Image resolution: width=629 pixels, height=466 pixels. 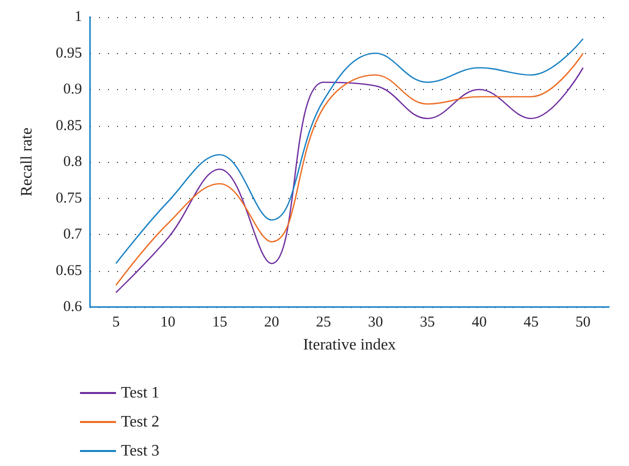 What do you see at coordinates (72, 90) in the screenshot?
I see `y-tick-label: 0.9` at bounding box center [72, 90].